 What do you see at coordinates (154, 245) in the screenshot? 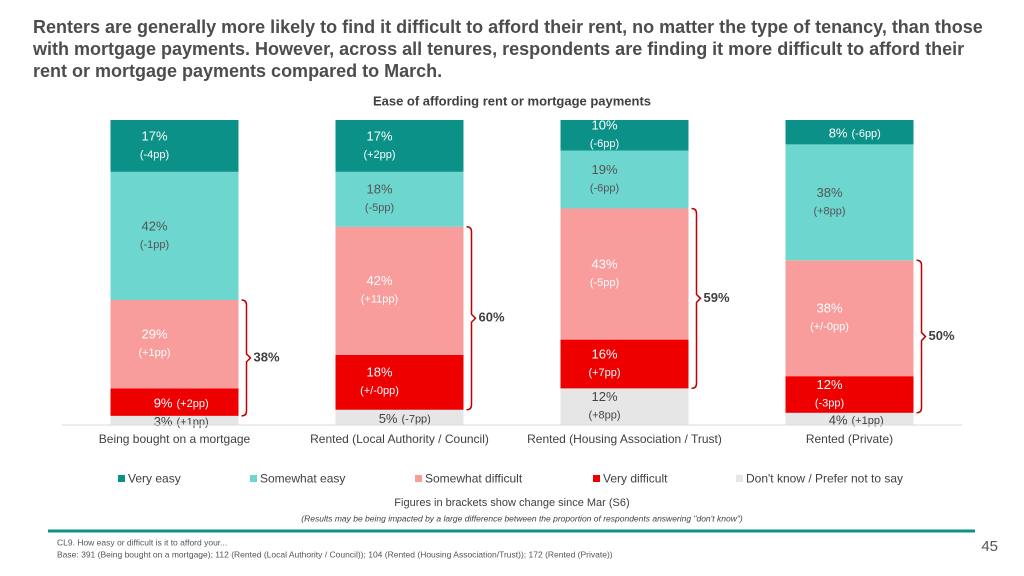
I see `change-label: (-1pp)` at bounding box center [154, 245].